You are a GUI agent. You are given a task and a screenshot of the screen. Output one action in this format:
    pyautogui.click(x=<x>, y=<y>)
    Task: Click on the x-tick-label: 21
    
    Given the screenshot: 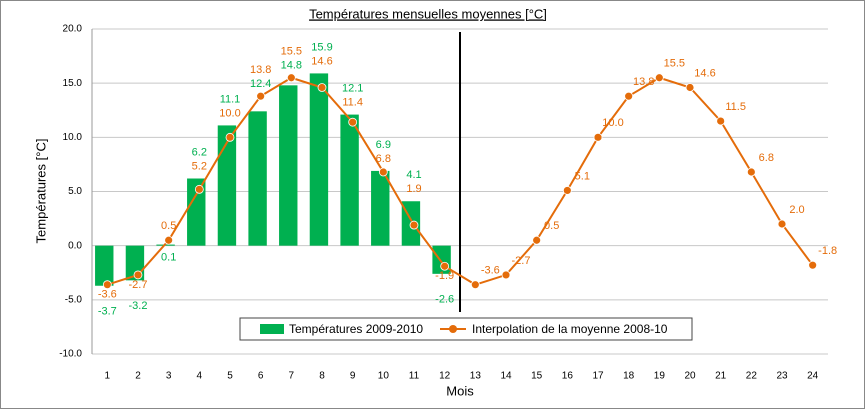 What is the action you would take?
    pyautogui.click(x=721, y=376)
    